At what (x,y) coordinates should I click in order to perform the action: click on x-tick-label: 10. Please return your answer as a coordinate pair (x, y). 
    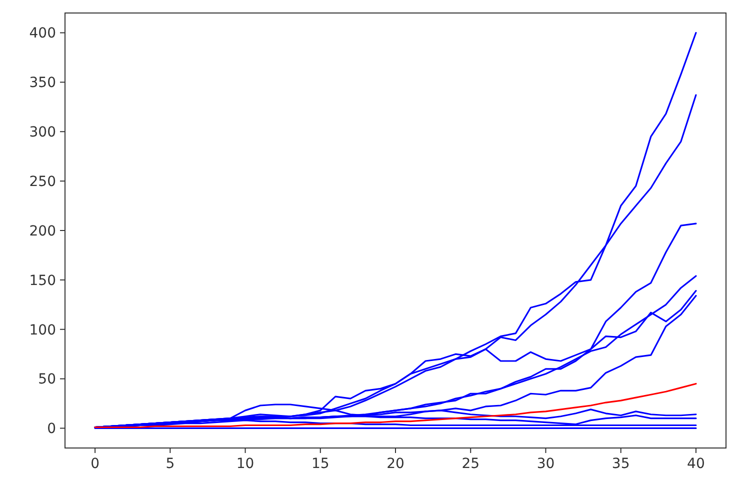
    Looking at the image, I should click on (245, 464).